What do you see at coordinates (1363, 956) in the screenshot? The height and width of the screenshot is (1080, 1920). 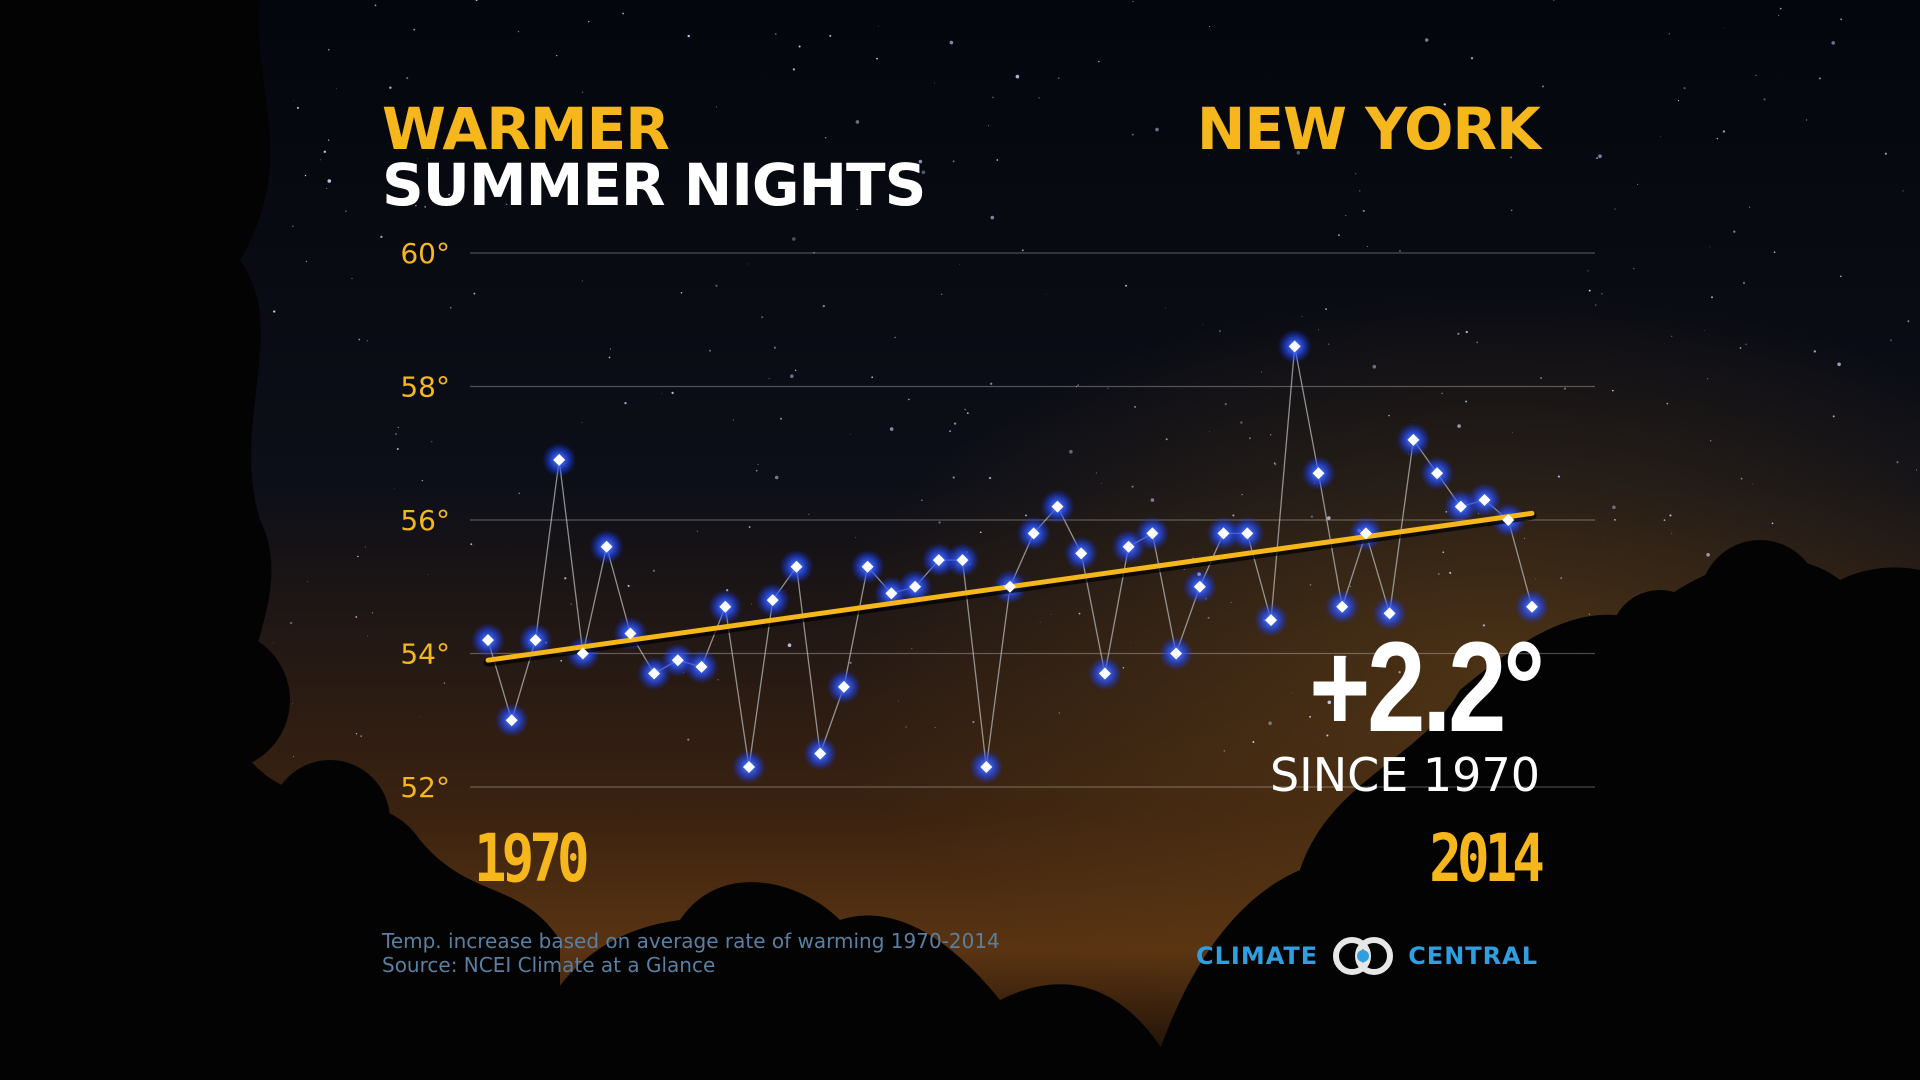 I see `linked-circles-logo-icon` at bounding box center [1363, 956].